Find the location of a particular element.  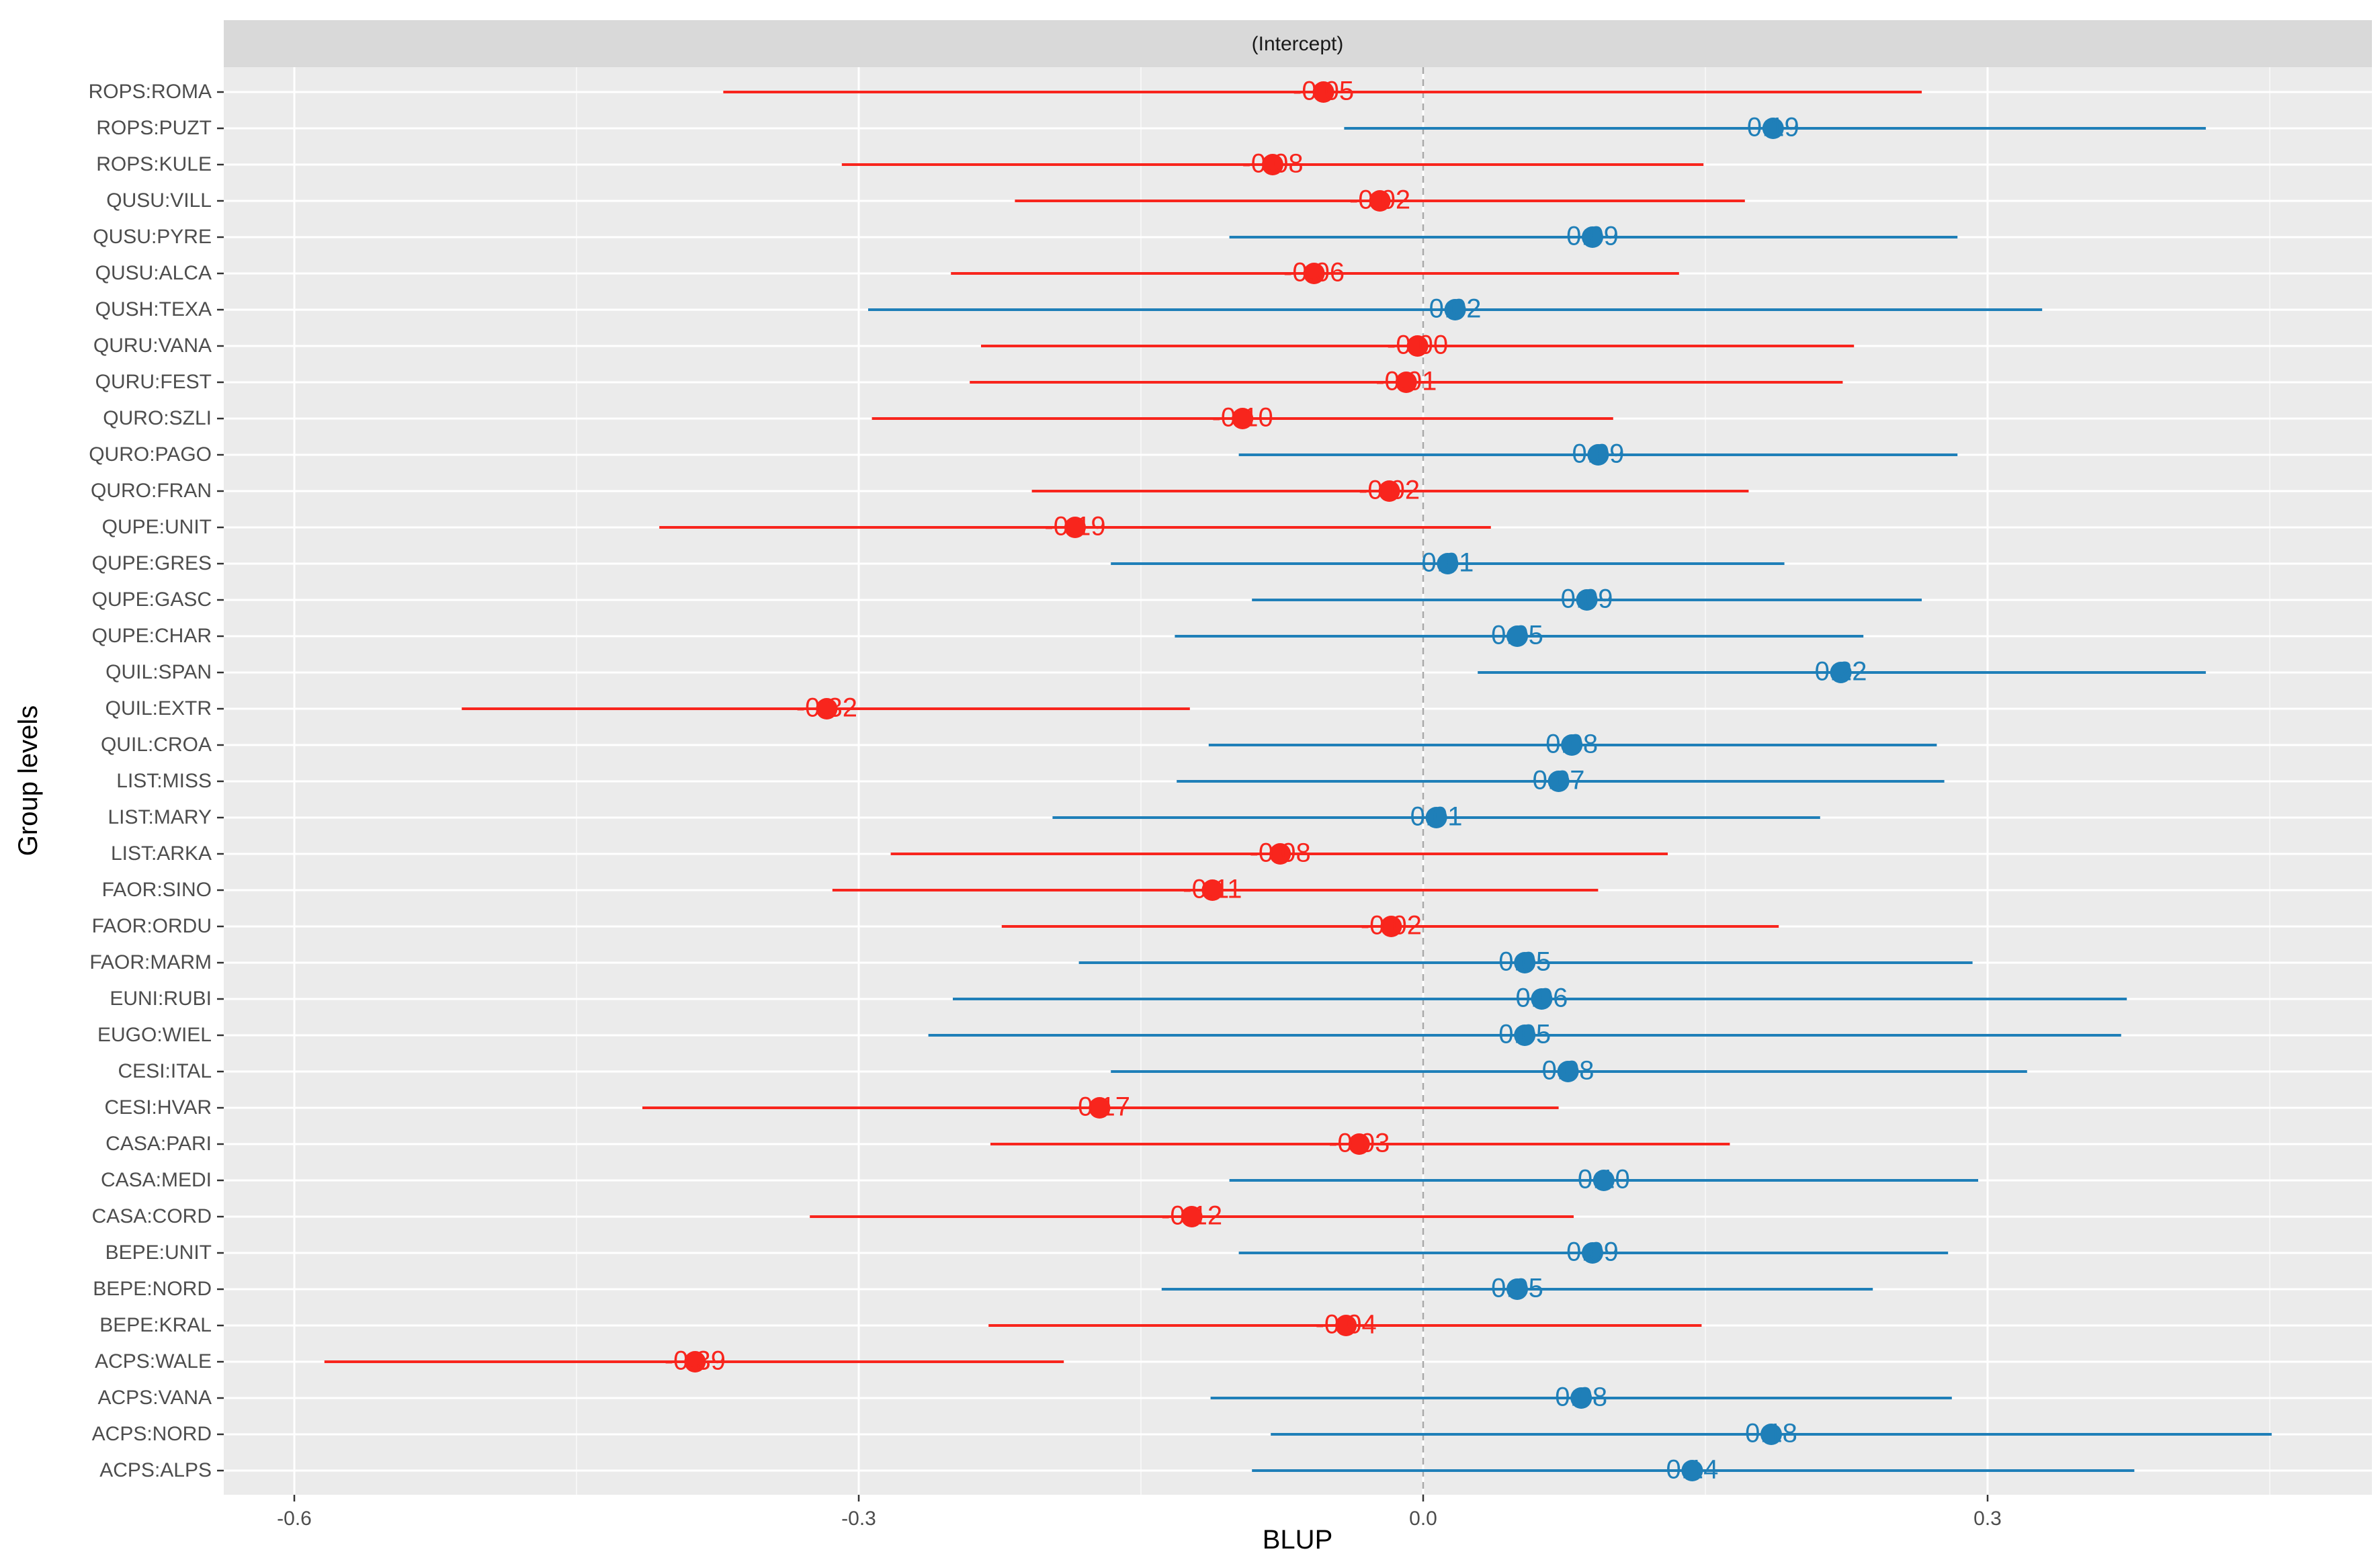

value-label-rops-kule: -0.08 is located at coordinates (1272, 164).